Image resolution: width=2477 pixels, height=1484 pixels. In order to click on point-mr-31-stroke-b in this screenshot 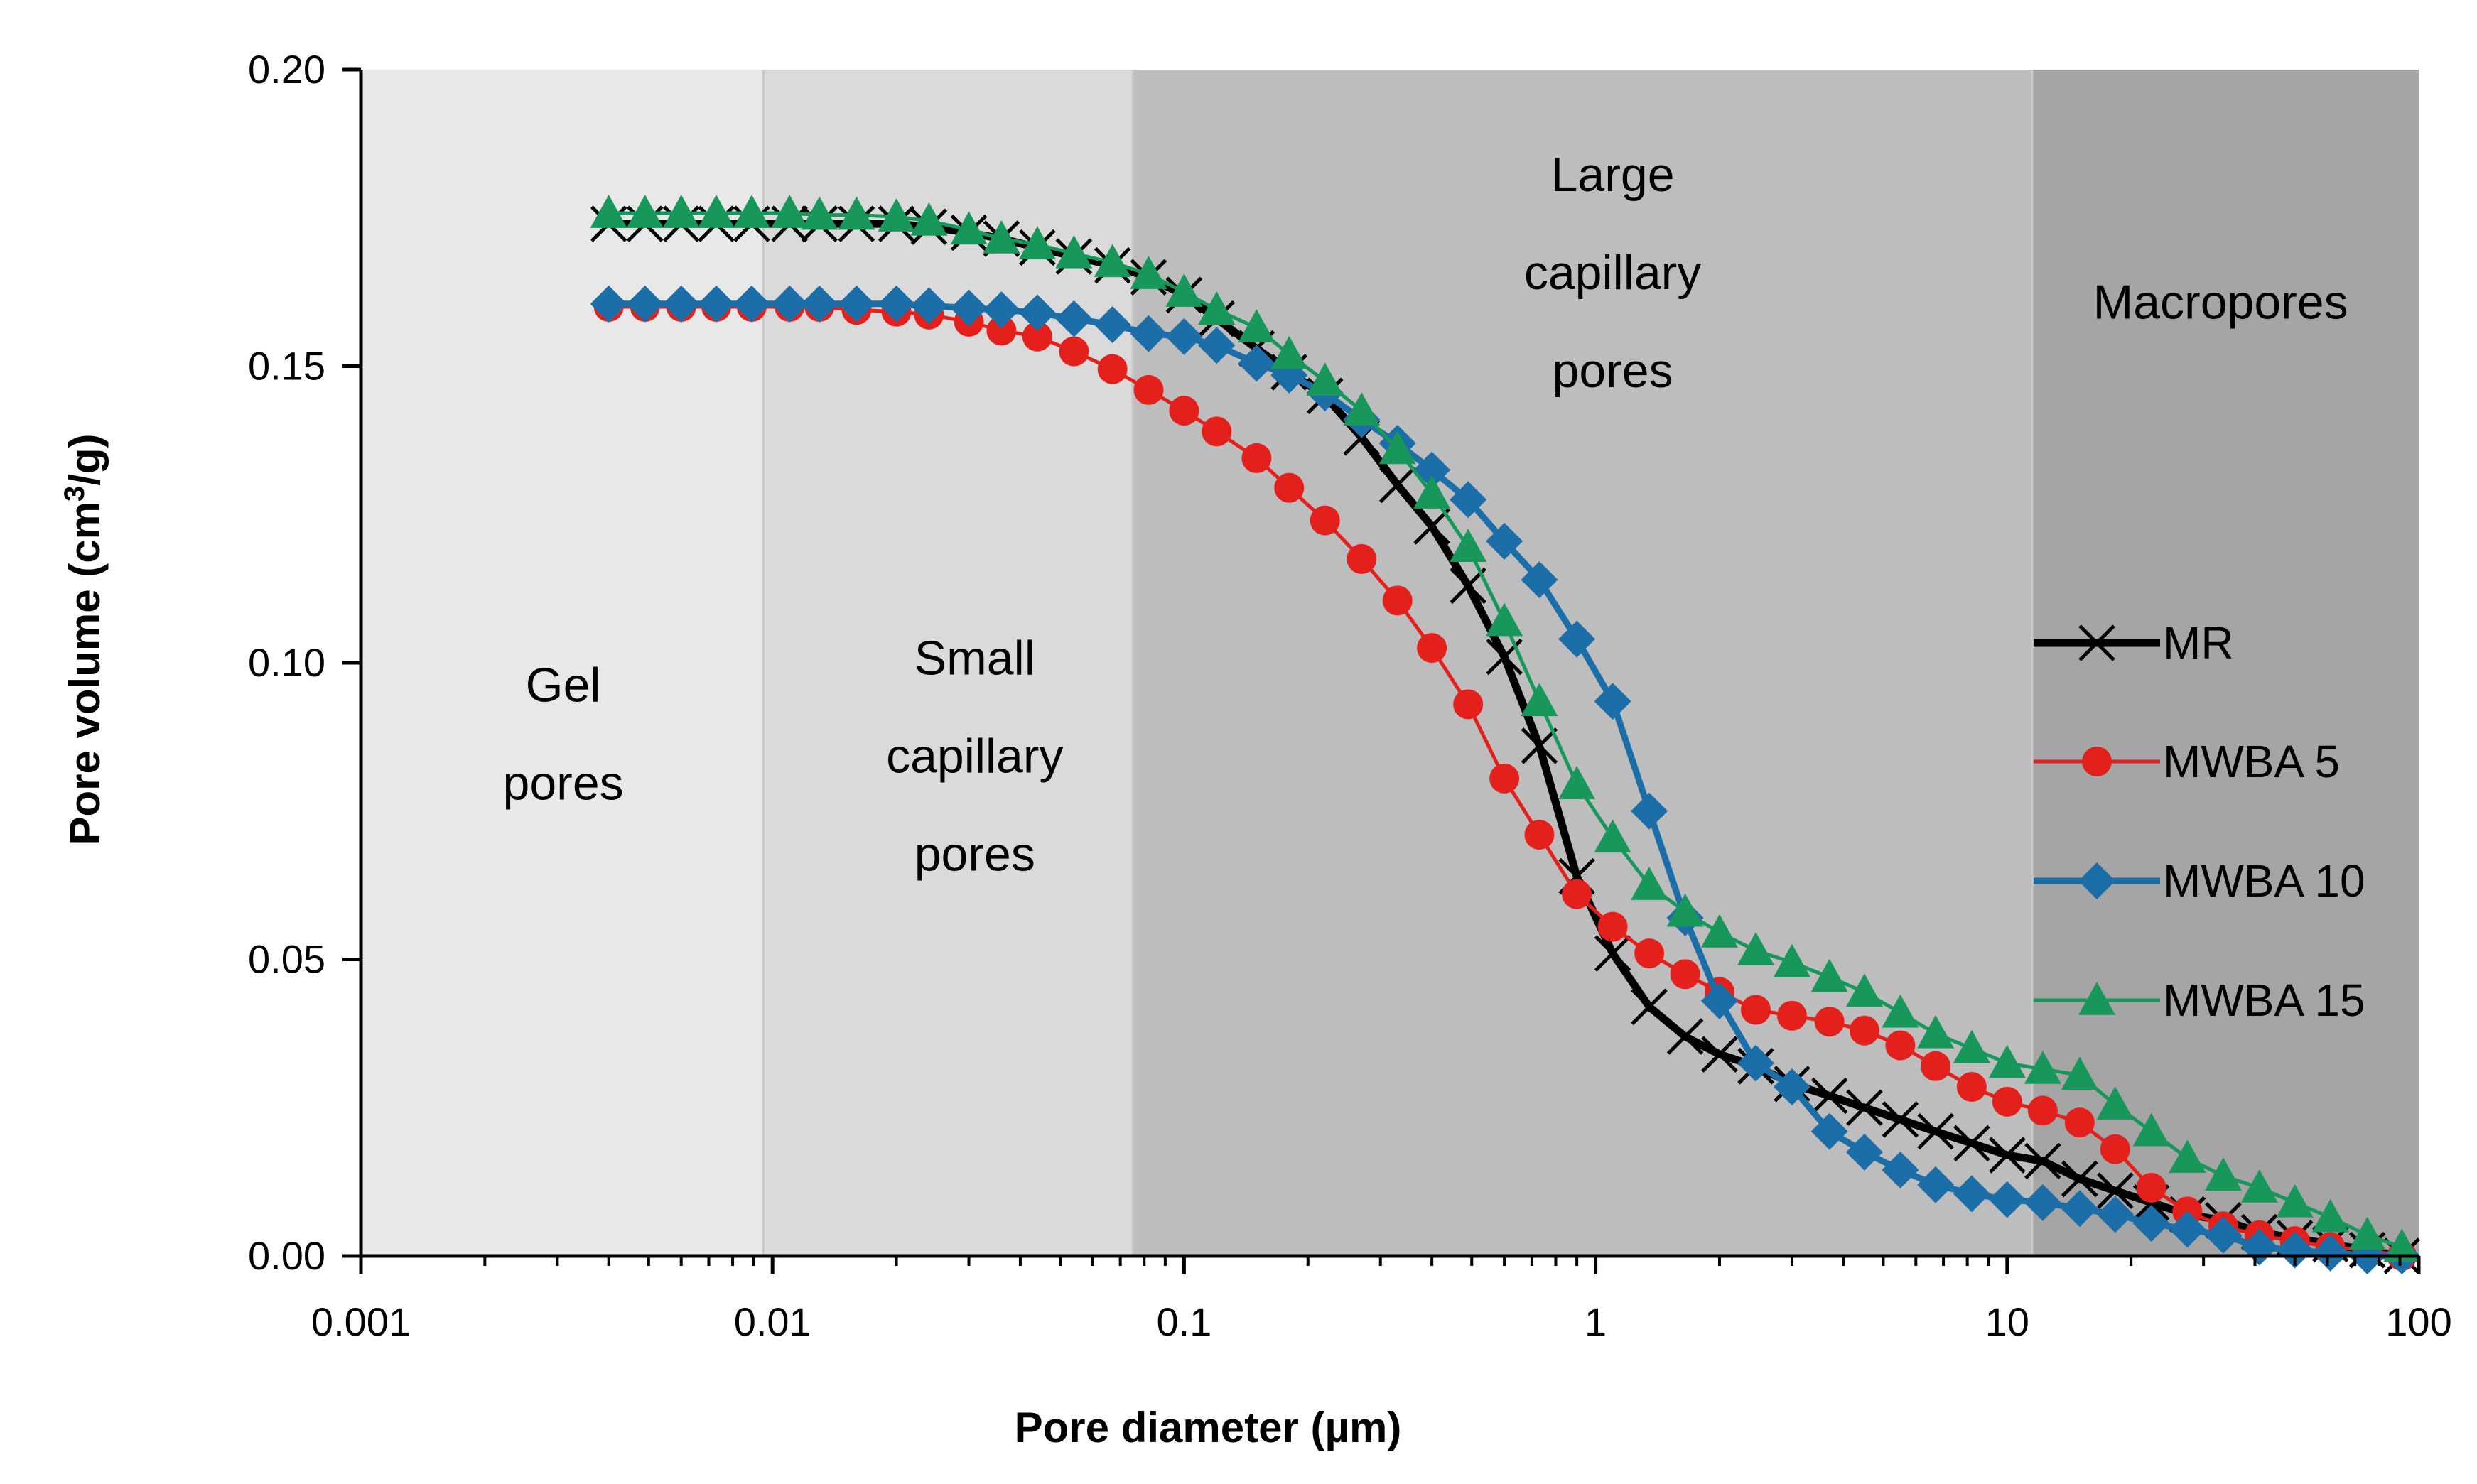, I will do `click(1719, 1054)`.